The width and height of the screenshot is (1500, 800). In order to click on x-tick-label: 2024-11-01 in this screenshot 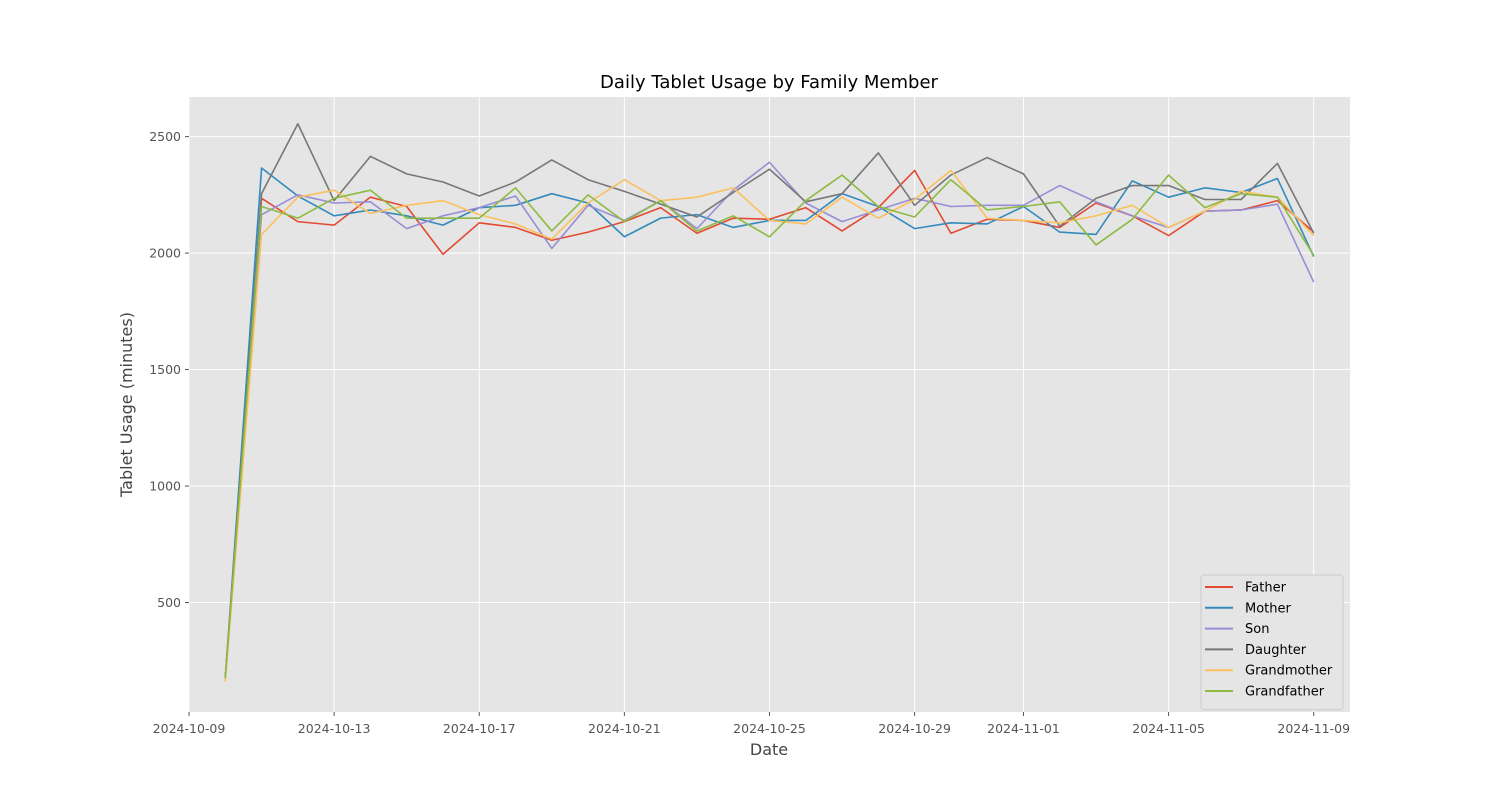, I will do `click(1023, 728)`.